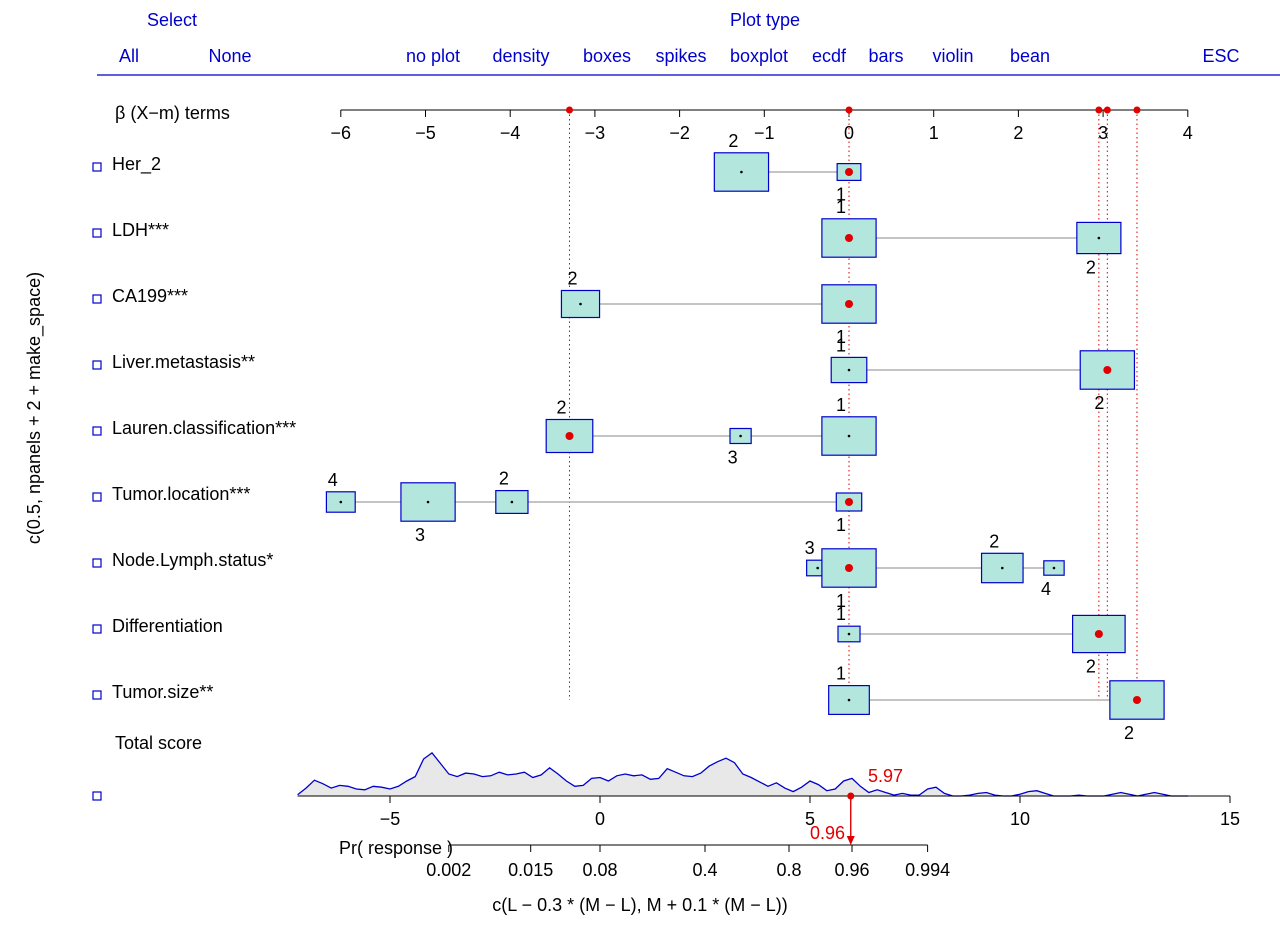  What do you see at coordinates (680, 56) in the screenshot?
I see `plot-type-spikes: spikes` at bounding box center [680, 56].